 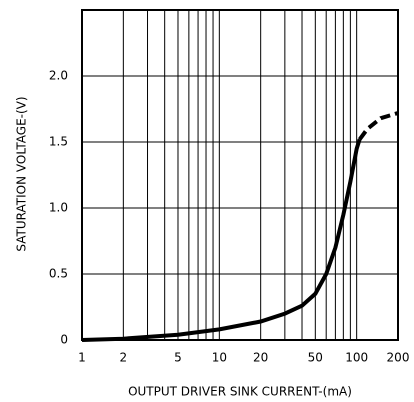 What do you see at coordinates (64, 340) in the screenshot?
I see `y-tick-label: 0` at bounding box center [64, 340].